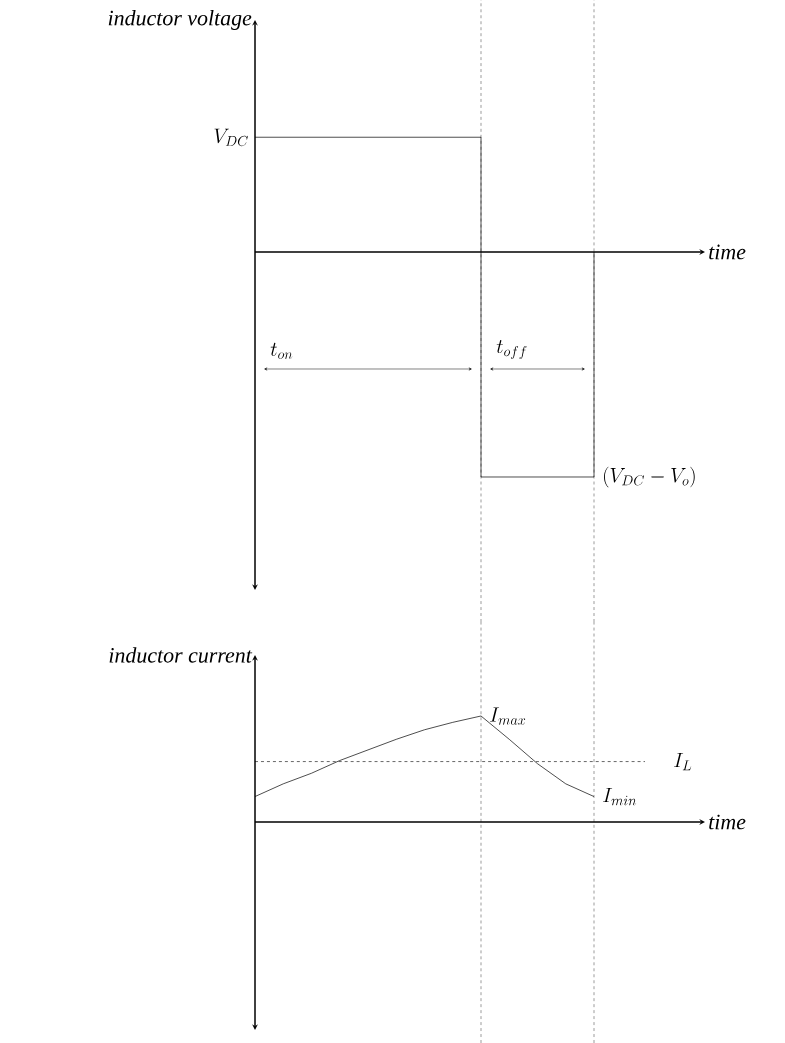 The height and width of the screenshot is (1043, 785). What do you see at coordinates (620, 796) in the screenshot?
I see `annotation: $I_{min}$` at bounding box center [620, 796].